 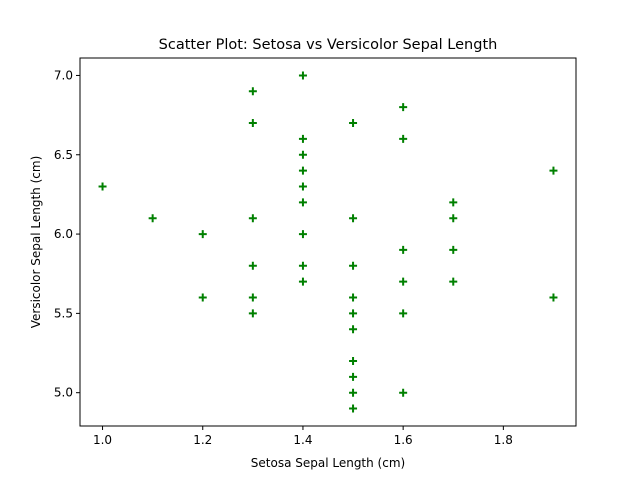 What do you see at coordinates (63, 313) in the screenshot?
I see `y-tick-label: 5.5` at bounding box center [63, 313].